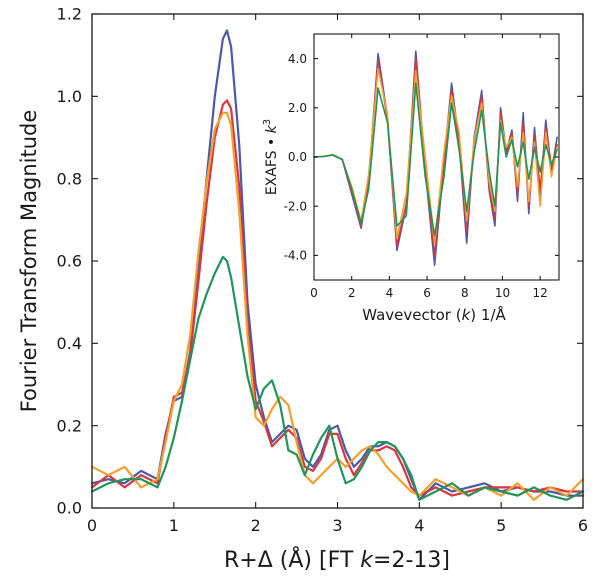 This screenshot has height=584, width=601. I want to click on inset-y-tick-label: 2.0, so click(297, 108).